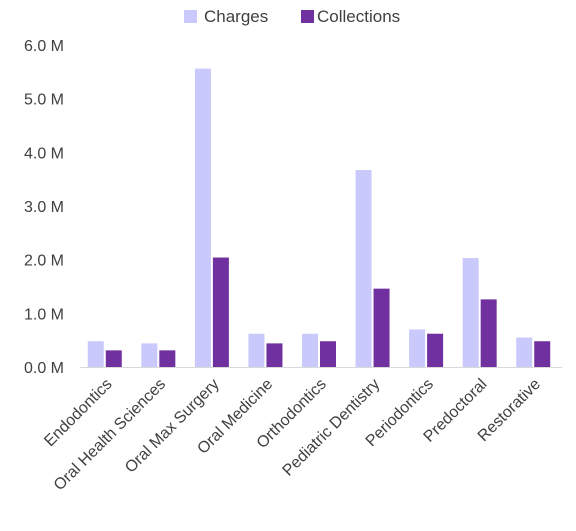 The width and height of the screenshot is (576, 531). What do you see at coordinates (292, 16) in the screenshot?
I see `legend: Charges Collections` at bounding box center [292, 16].